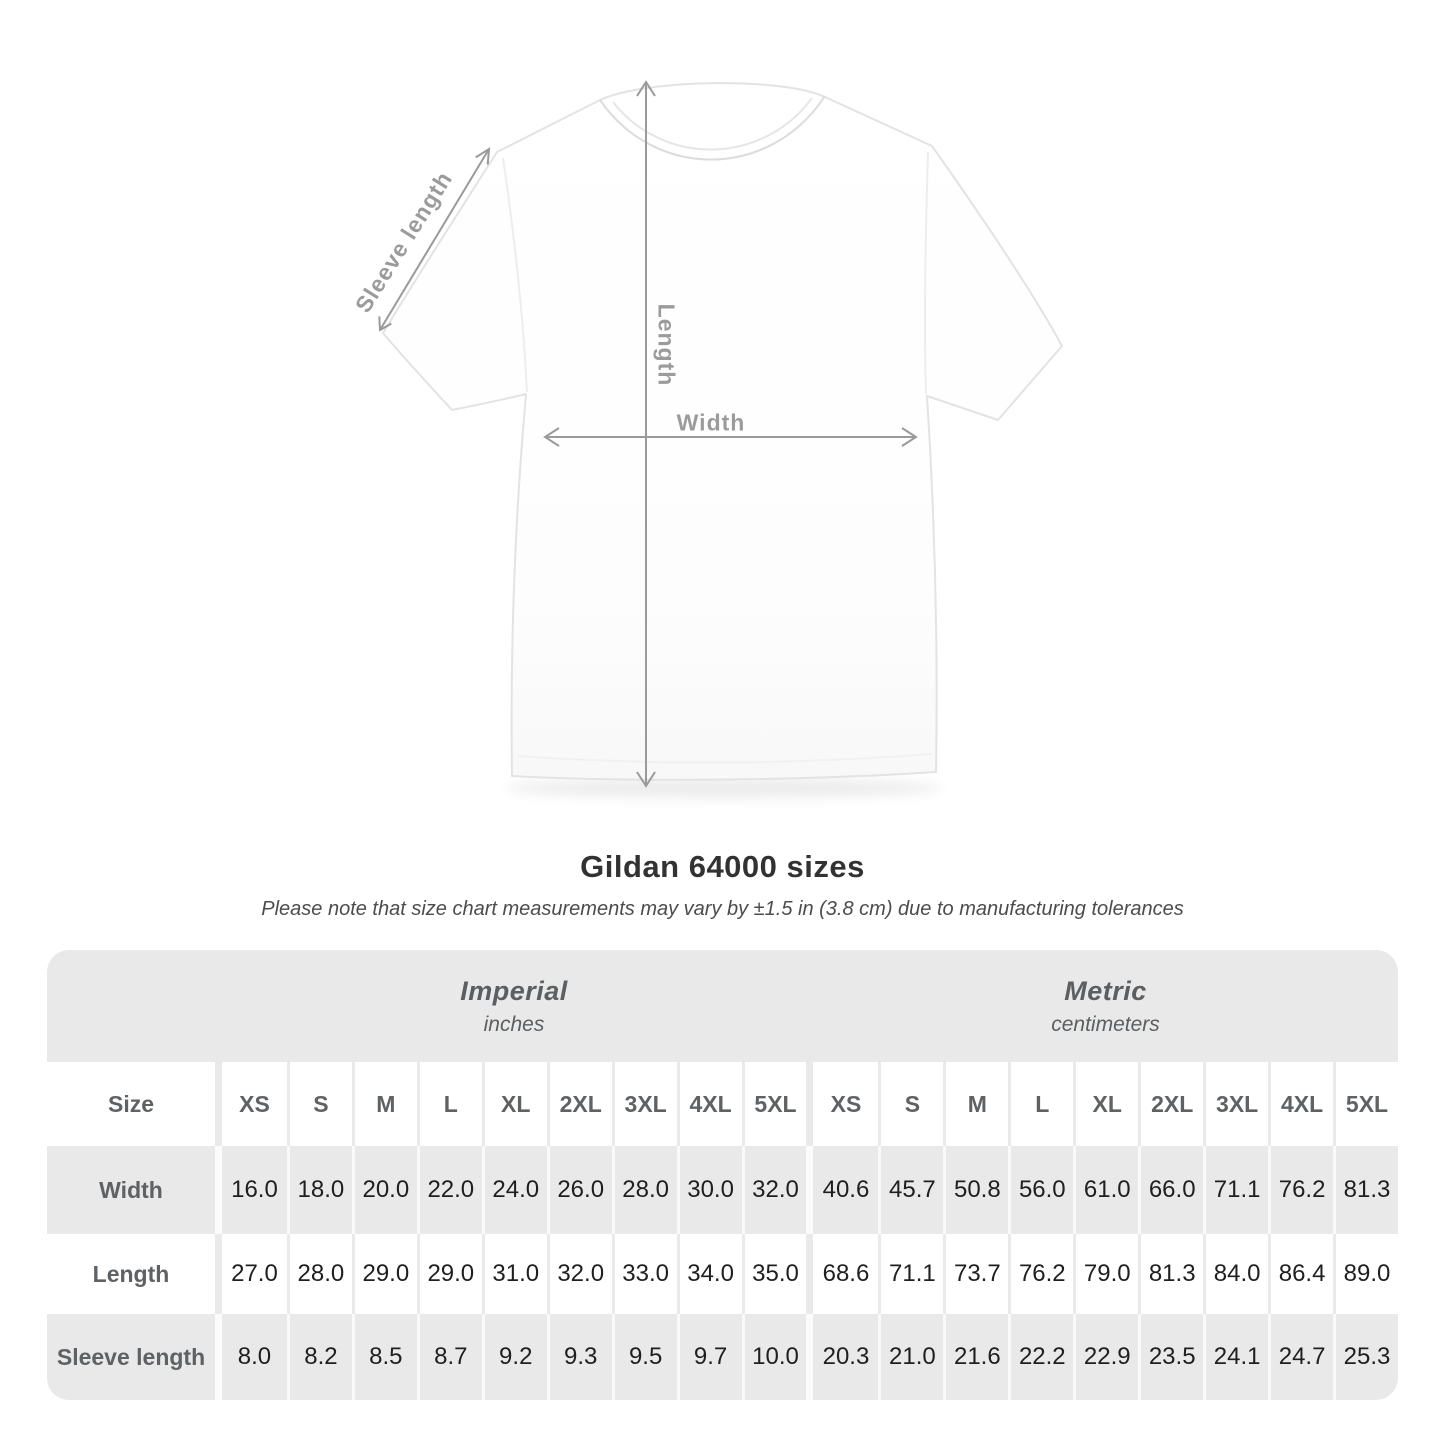 This screenshot has width=1445, height=1445. I want to click on value-cell: 71.1, so click(910, 1274).